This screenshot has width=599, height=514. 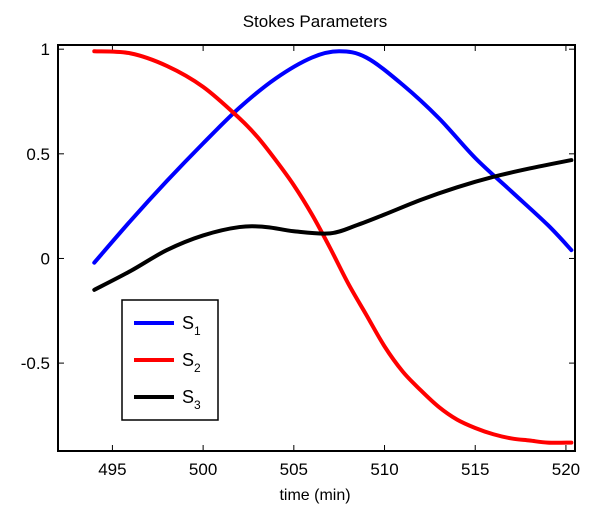 What do you see at coordinates (45, 49) in the screenshot?
I see `y-tick-label: 1` at bounding box center [45, 49].